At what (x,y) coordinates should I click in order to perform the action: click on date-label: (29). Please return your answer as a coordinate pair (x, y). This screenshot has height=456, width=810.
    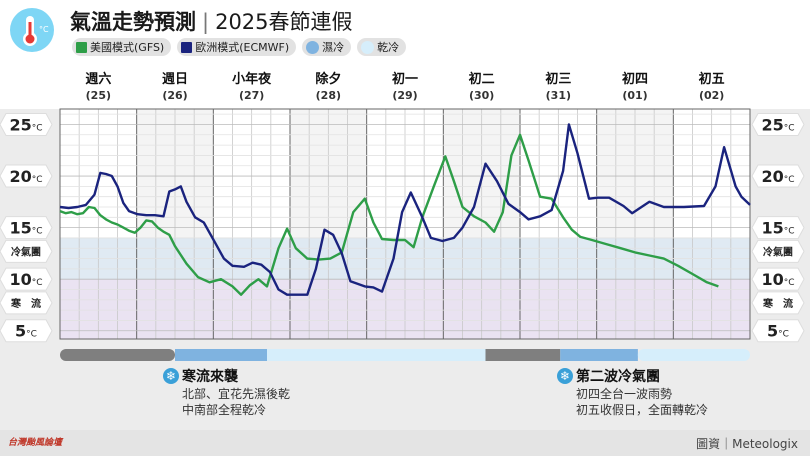
    Looking at the image, I should click on (404, 95).